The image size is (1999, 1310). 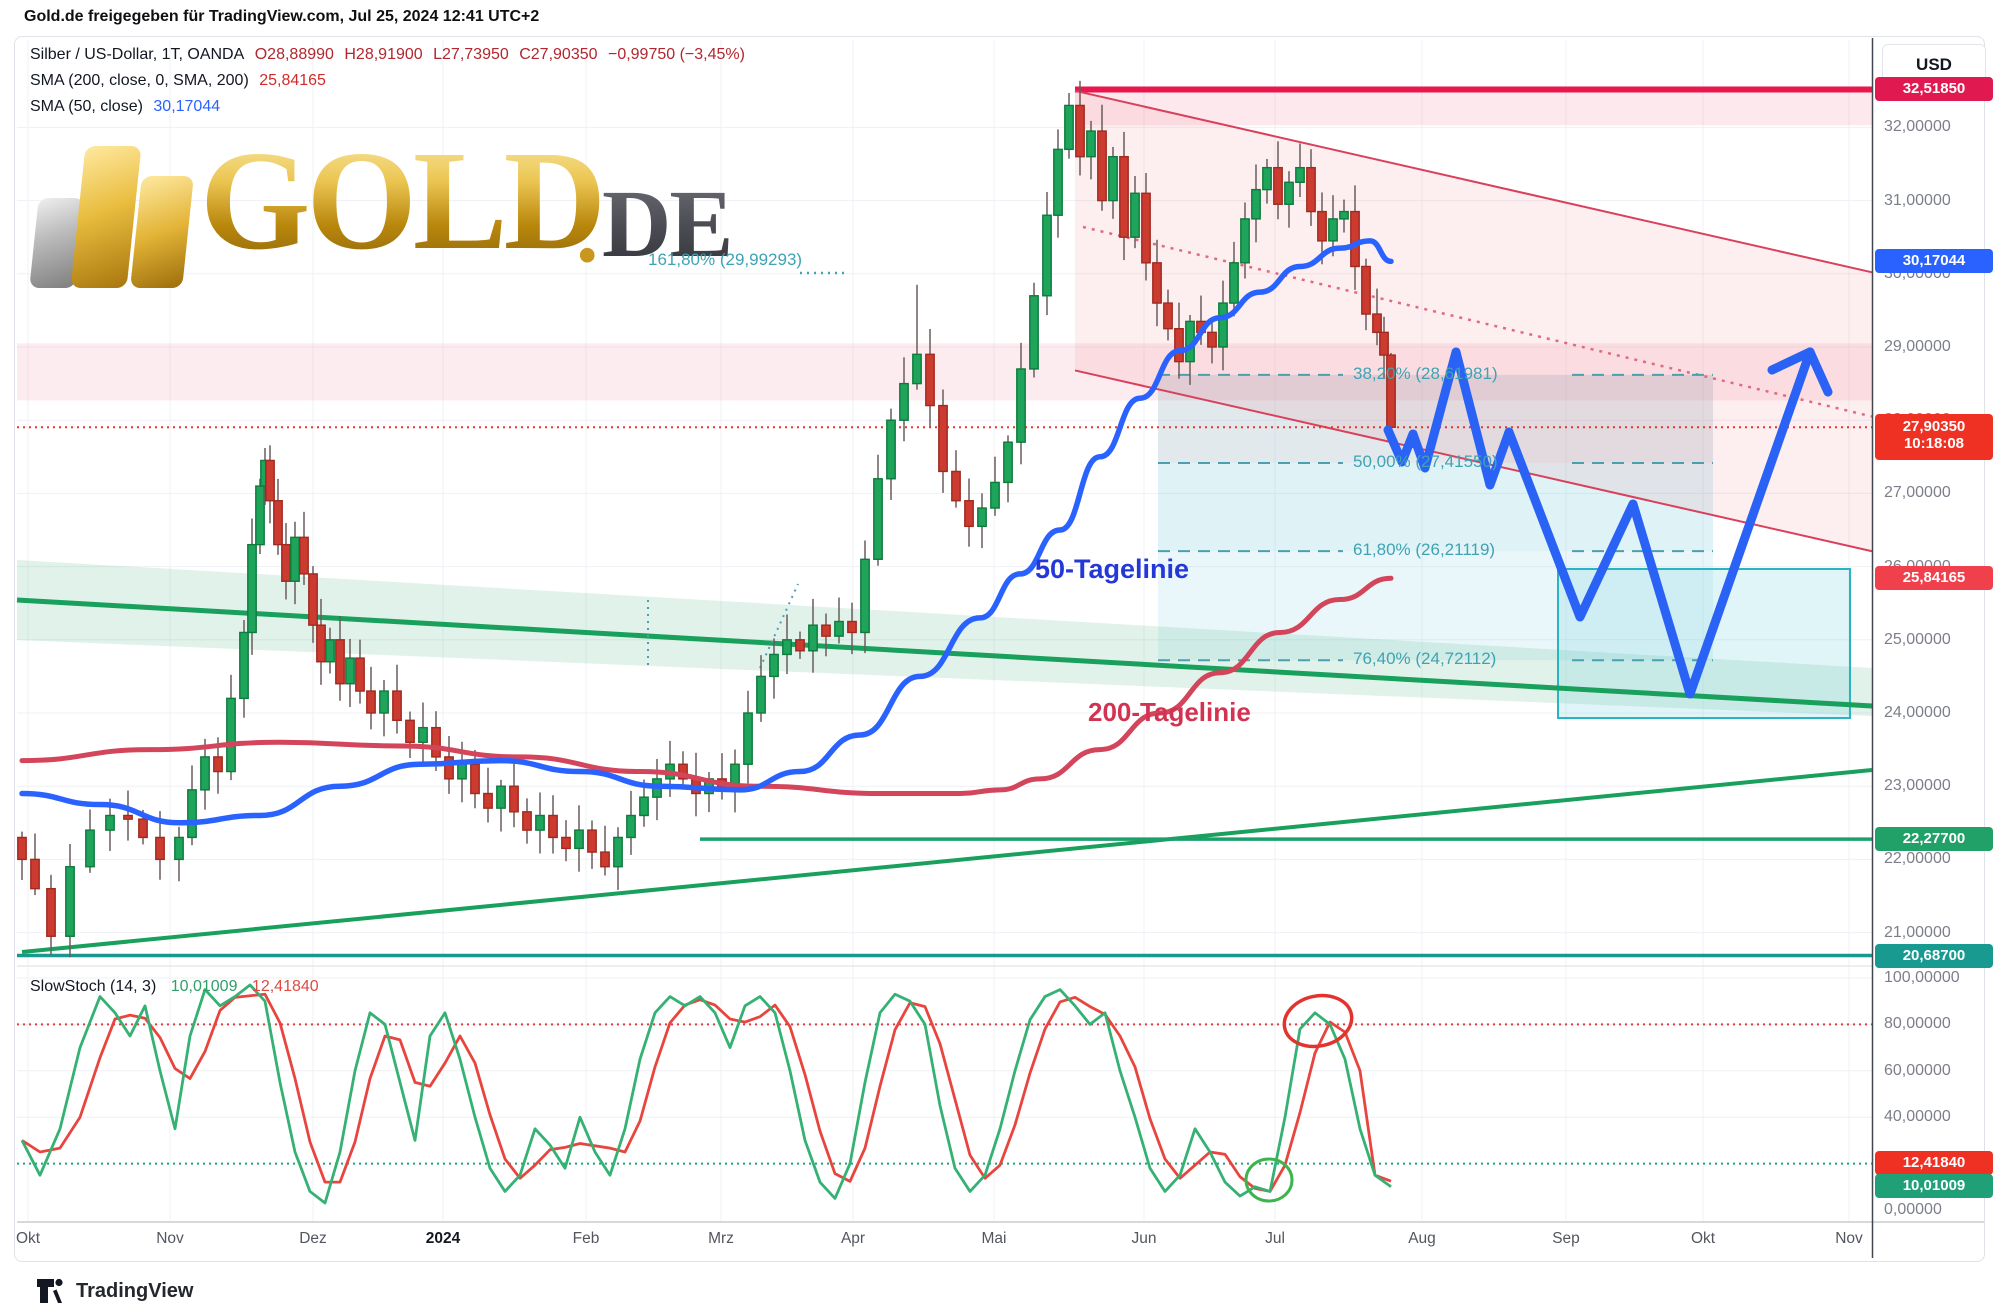 I want to click on price-tick: 25,00000, so click(x=1917, y=639).